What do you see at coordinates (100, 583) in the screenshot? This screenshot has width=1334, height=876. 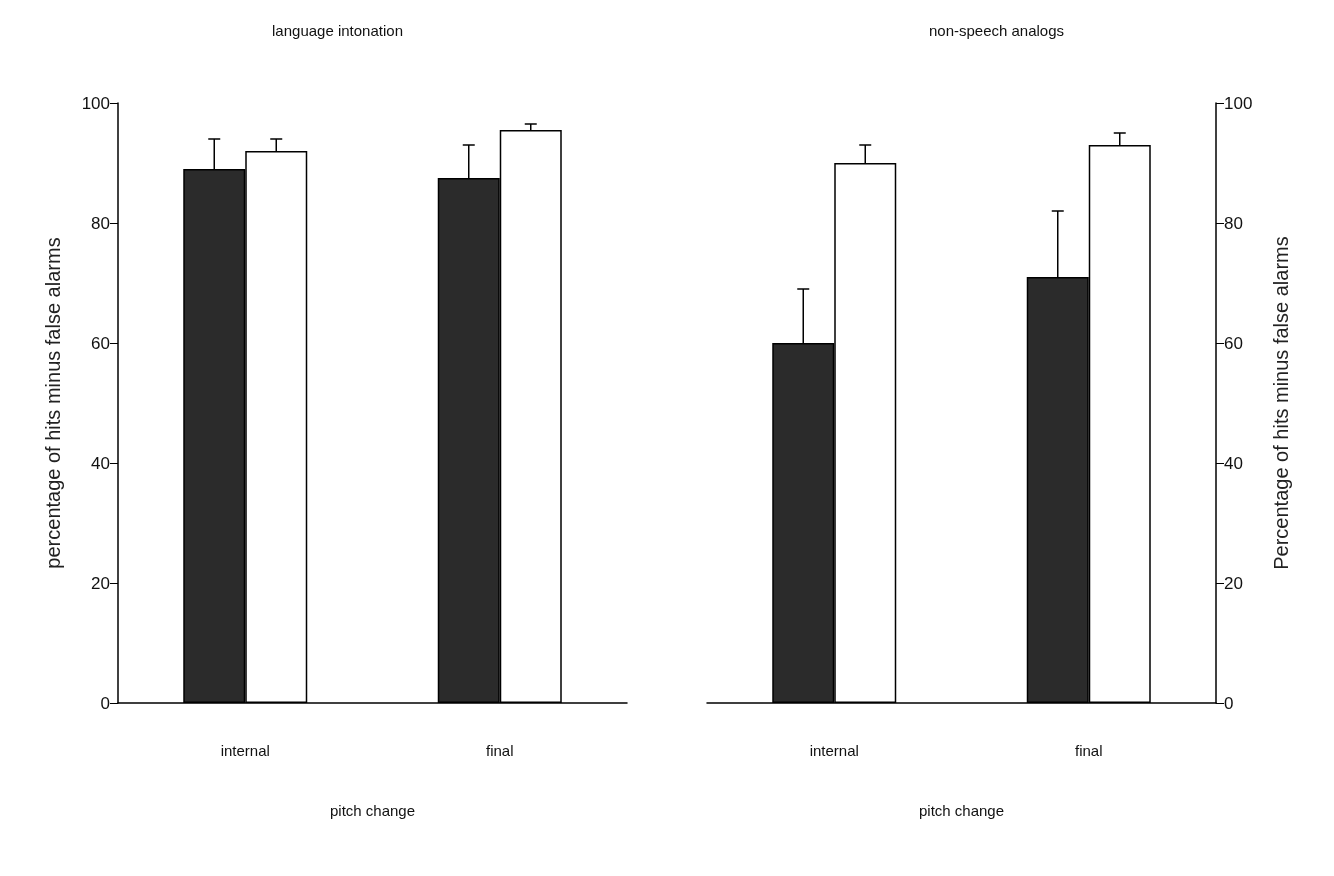 I see `y-tick-label: 20` at bounding box center [100, 583].